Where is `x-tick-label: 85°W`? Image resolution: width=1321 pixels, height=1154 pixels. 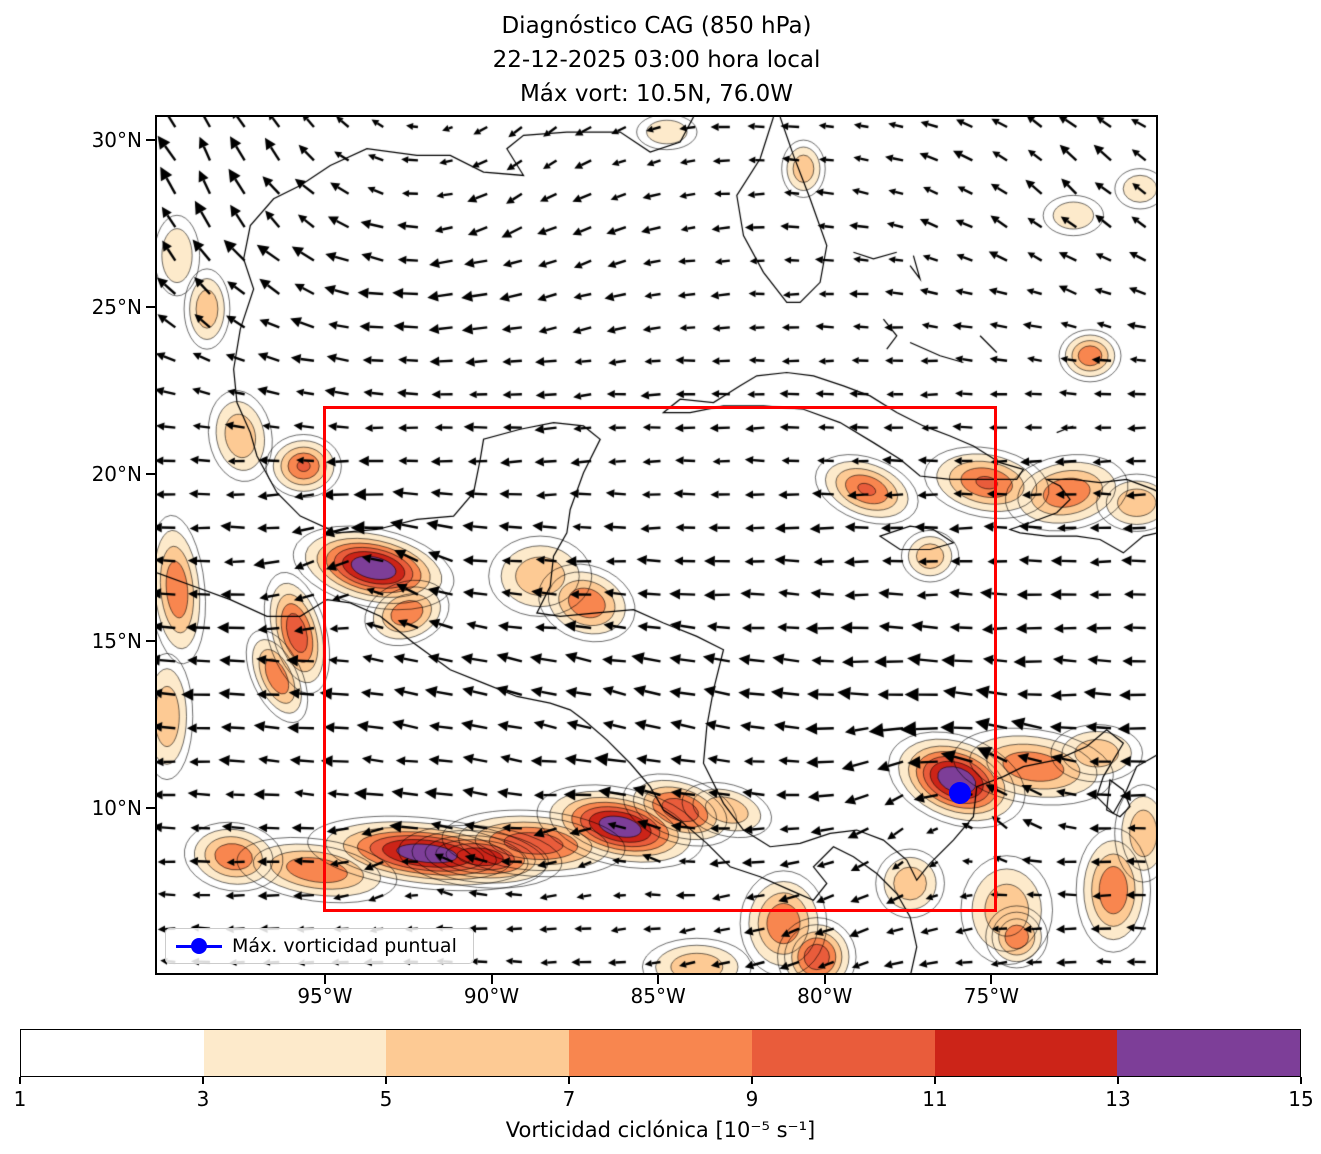
x-tick-label: 85°W is located at coordinates (658, 996).